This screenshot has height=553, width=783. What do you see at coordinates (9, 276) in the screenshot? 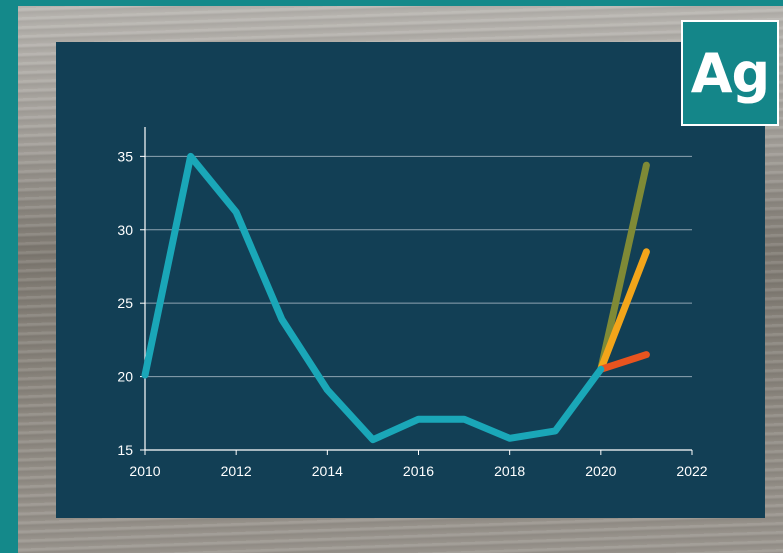
I see `frame-left-bar` at bounding box center [9, 276].